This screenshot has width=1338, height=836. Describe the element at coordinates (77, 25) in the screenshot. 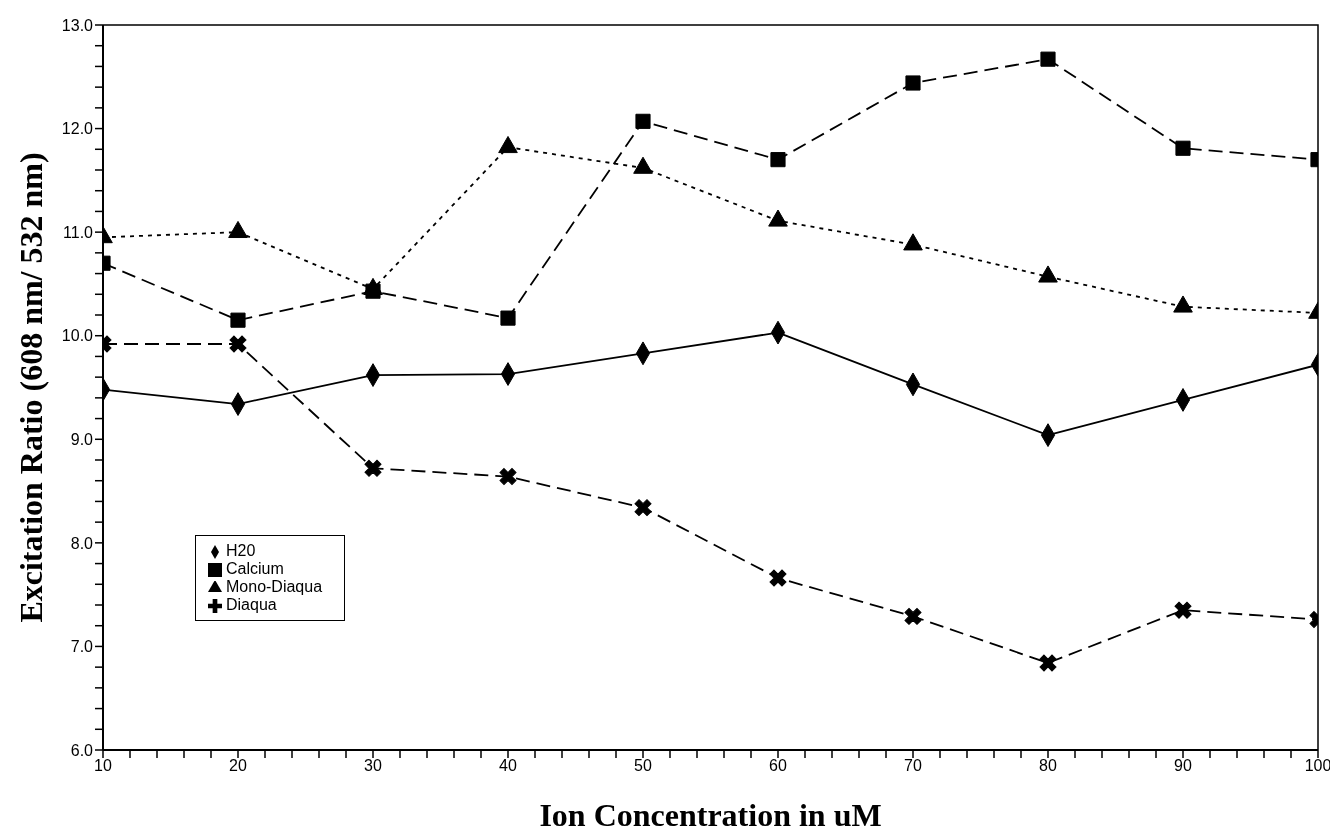

I see `y-tick-label: 13.0` at that location.